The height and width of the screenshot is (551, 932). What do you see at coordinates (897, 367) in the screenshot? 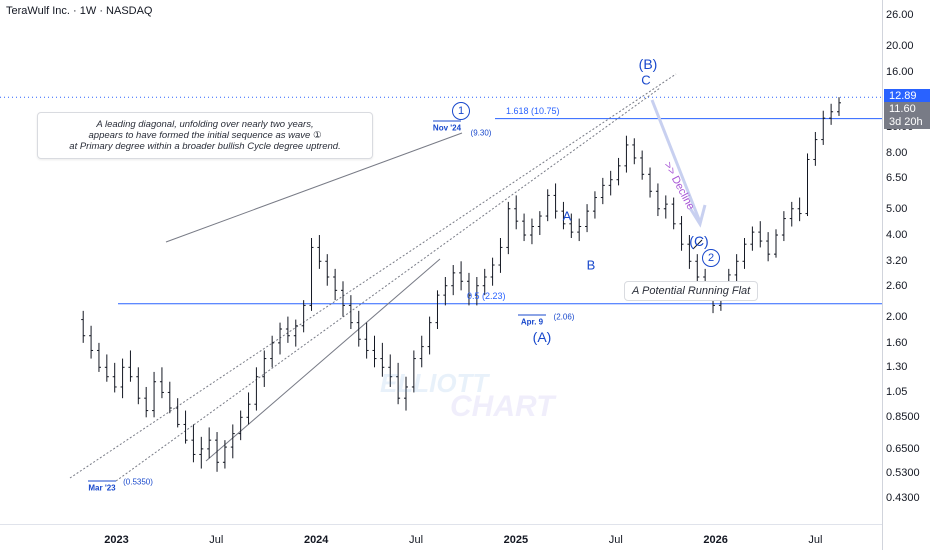
I see `y-tick-label: 1.30` at bounding box center [897, 367].